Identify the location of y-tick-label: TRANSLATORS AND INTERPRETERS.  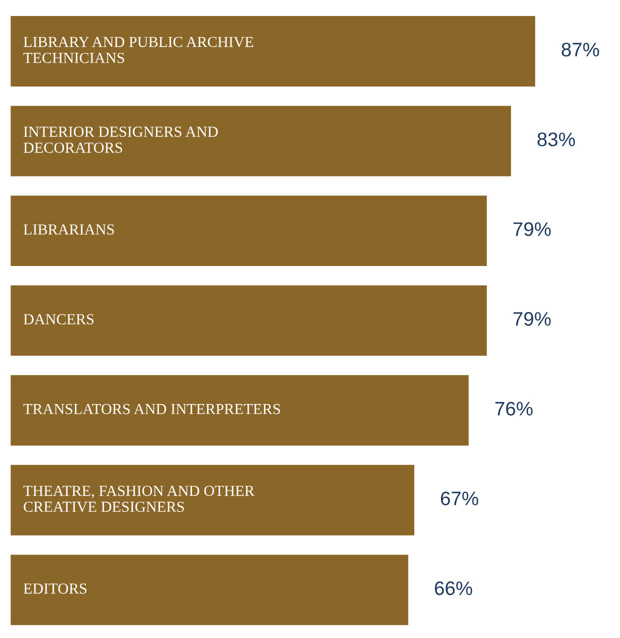
(151, 409).